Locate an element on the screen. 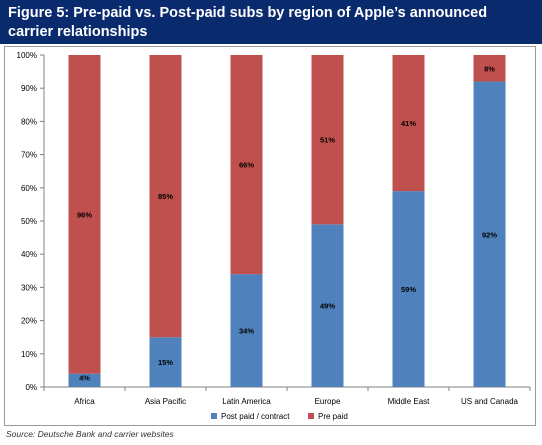  data-label: 15% is located at coordinates (165, 362).